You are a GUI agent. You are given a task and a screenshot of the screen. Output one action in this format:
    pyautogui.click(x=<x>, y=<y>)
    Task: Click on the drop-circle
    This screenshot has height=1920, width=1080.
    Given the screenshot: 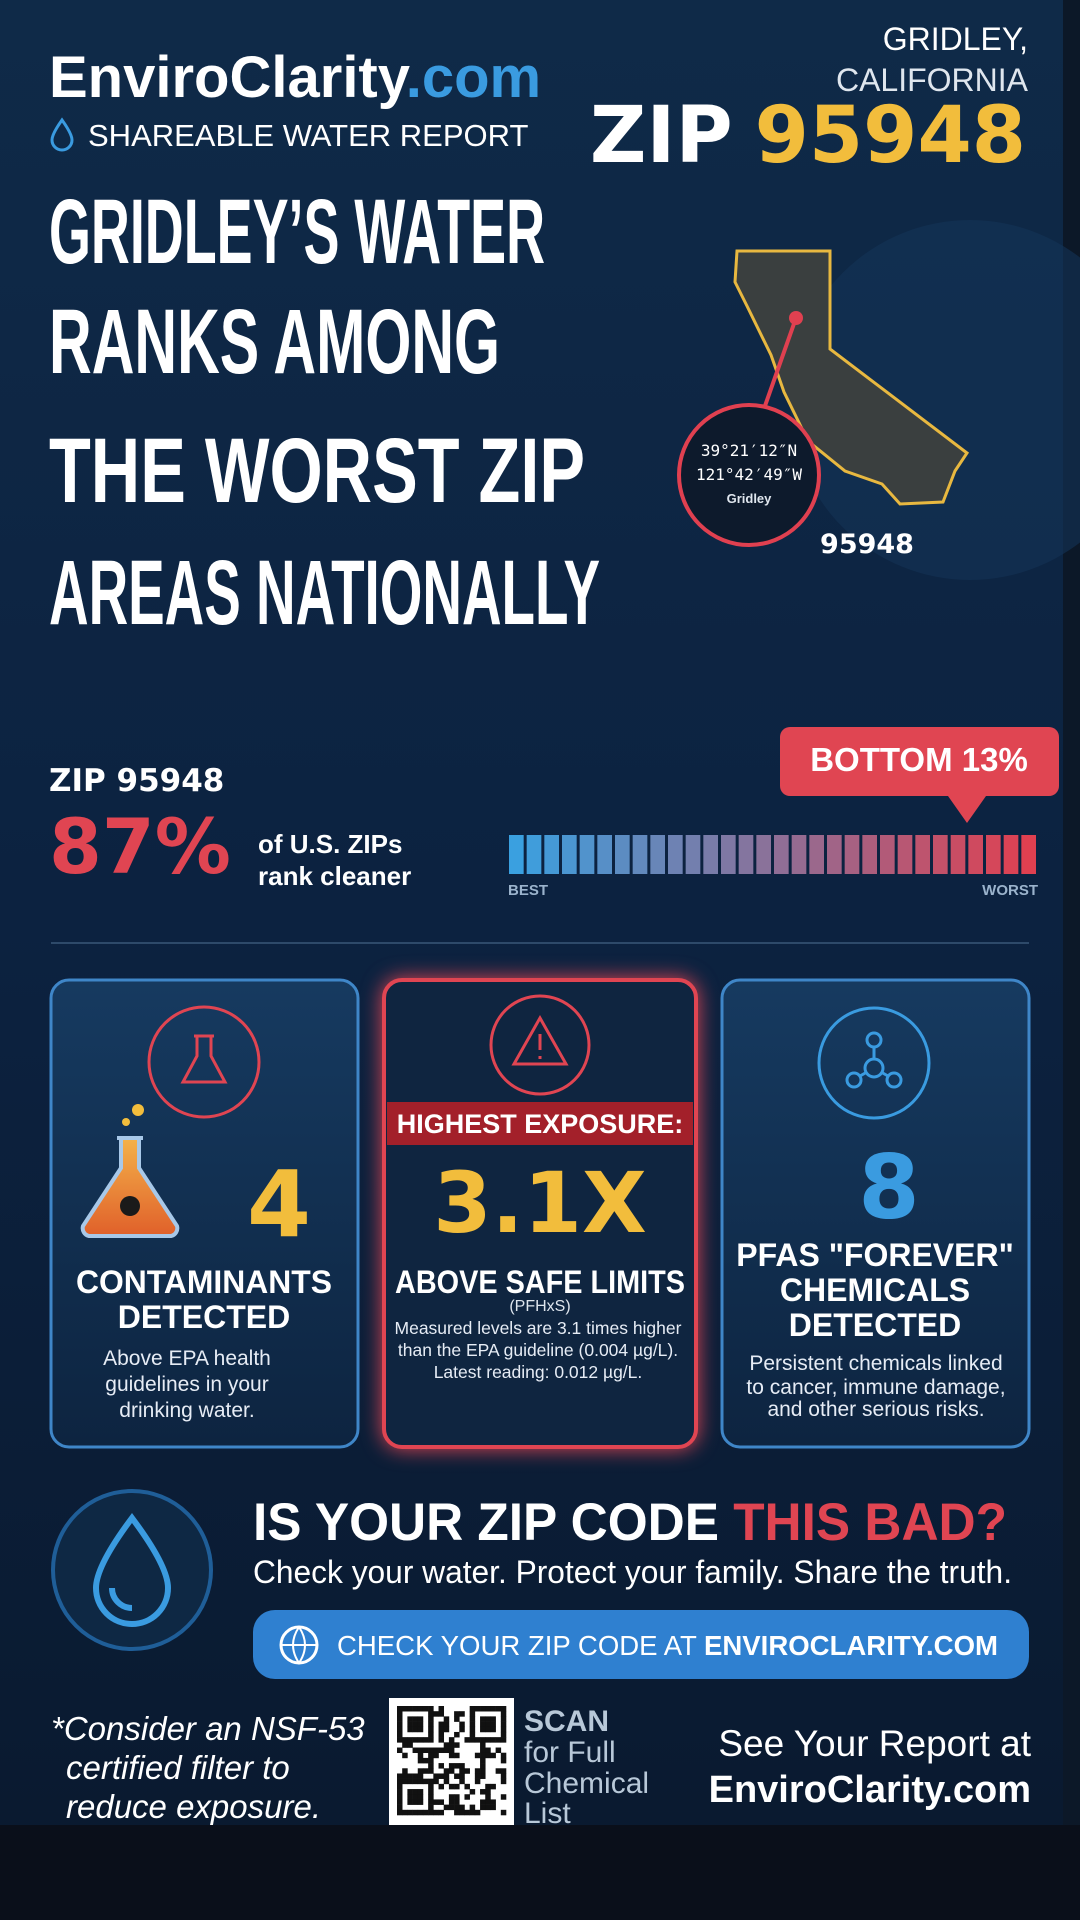 What is the action you would take?
    pyautogui.click(x=132, y=1570)
    